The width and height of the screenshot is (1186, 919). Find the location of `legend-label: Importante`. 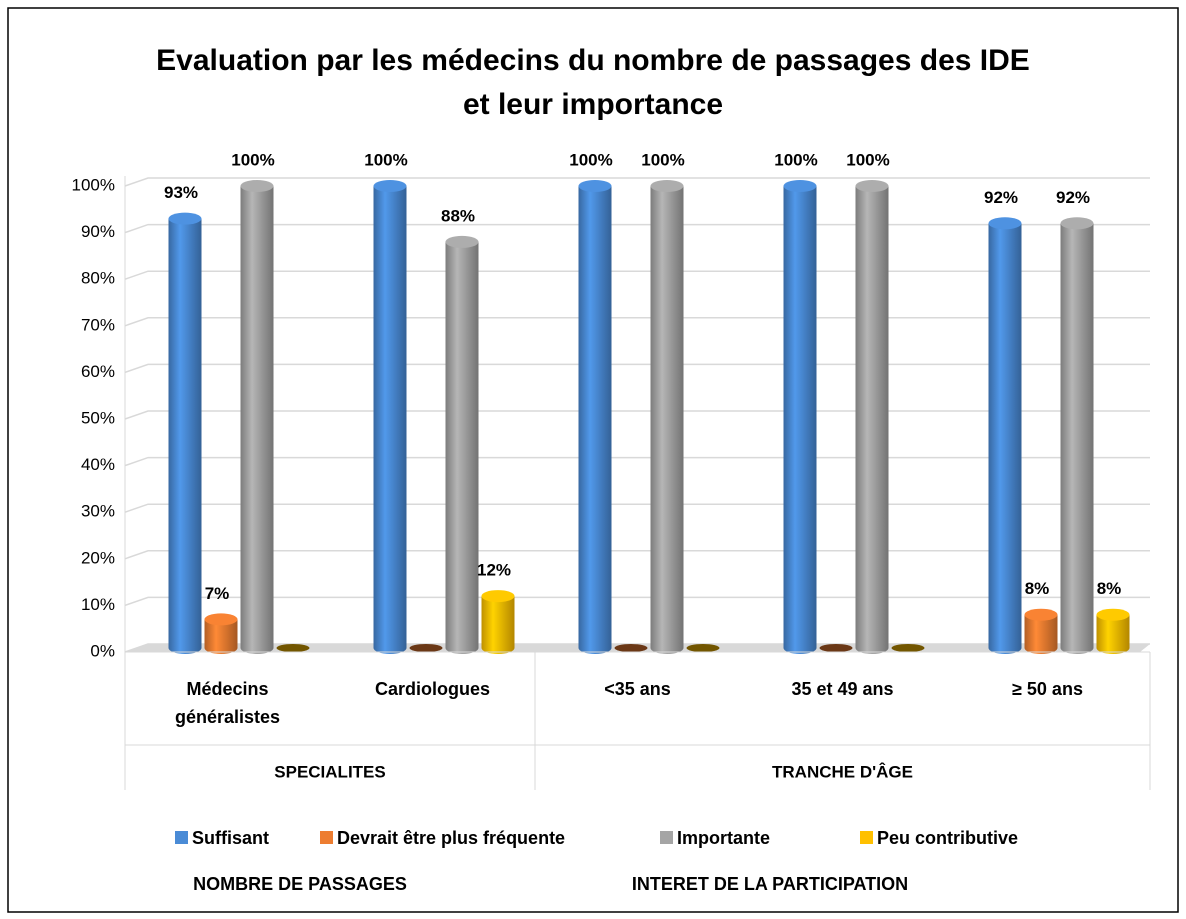

legend-label: Importante is located at coordinates (723, 838).